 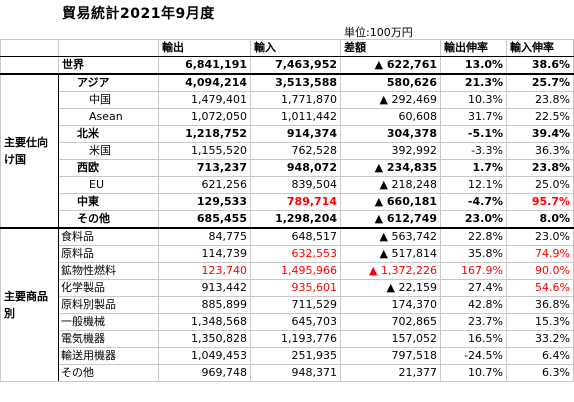 I want to click on cell: 1,011,442, so click(x=295, y=117).